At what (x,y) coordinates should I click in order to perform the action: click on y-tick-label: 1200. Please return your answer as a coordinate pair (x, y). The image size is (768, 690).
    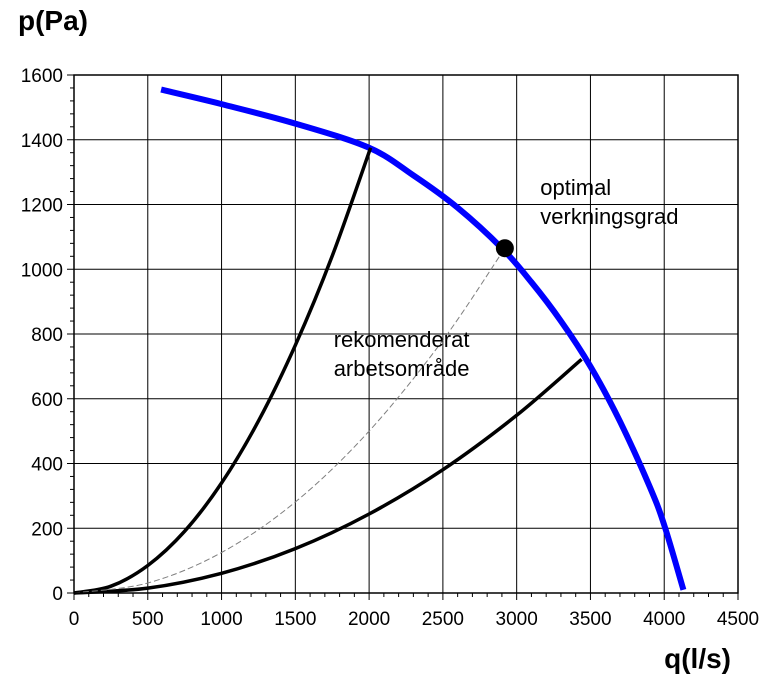
    Looking at the image, I should click on (42, 206).